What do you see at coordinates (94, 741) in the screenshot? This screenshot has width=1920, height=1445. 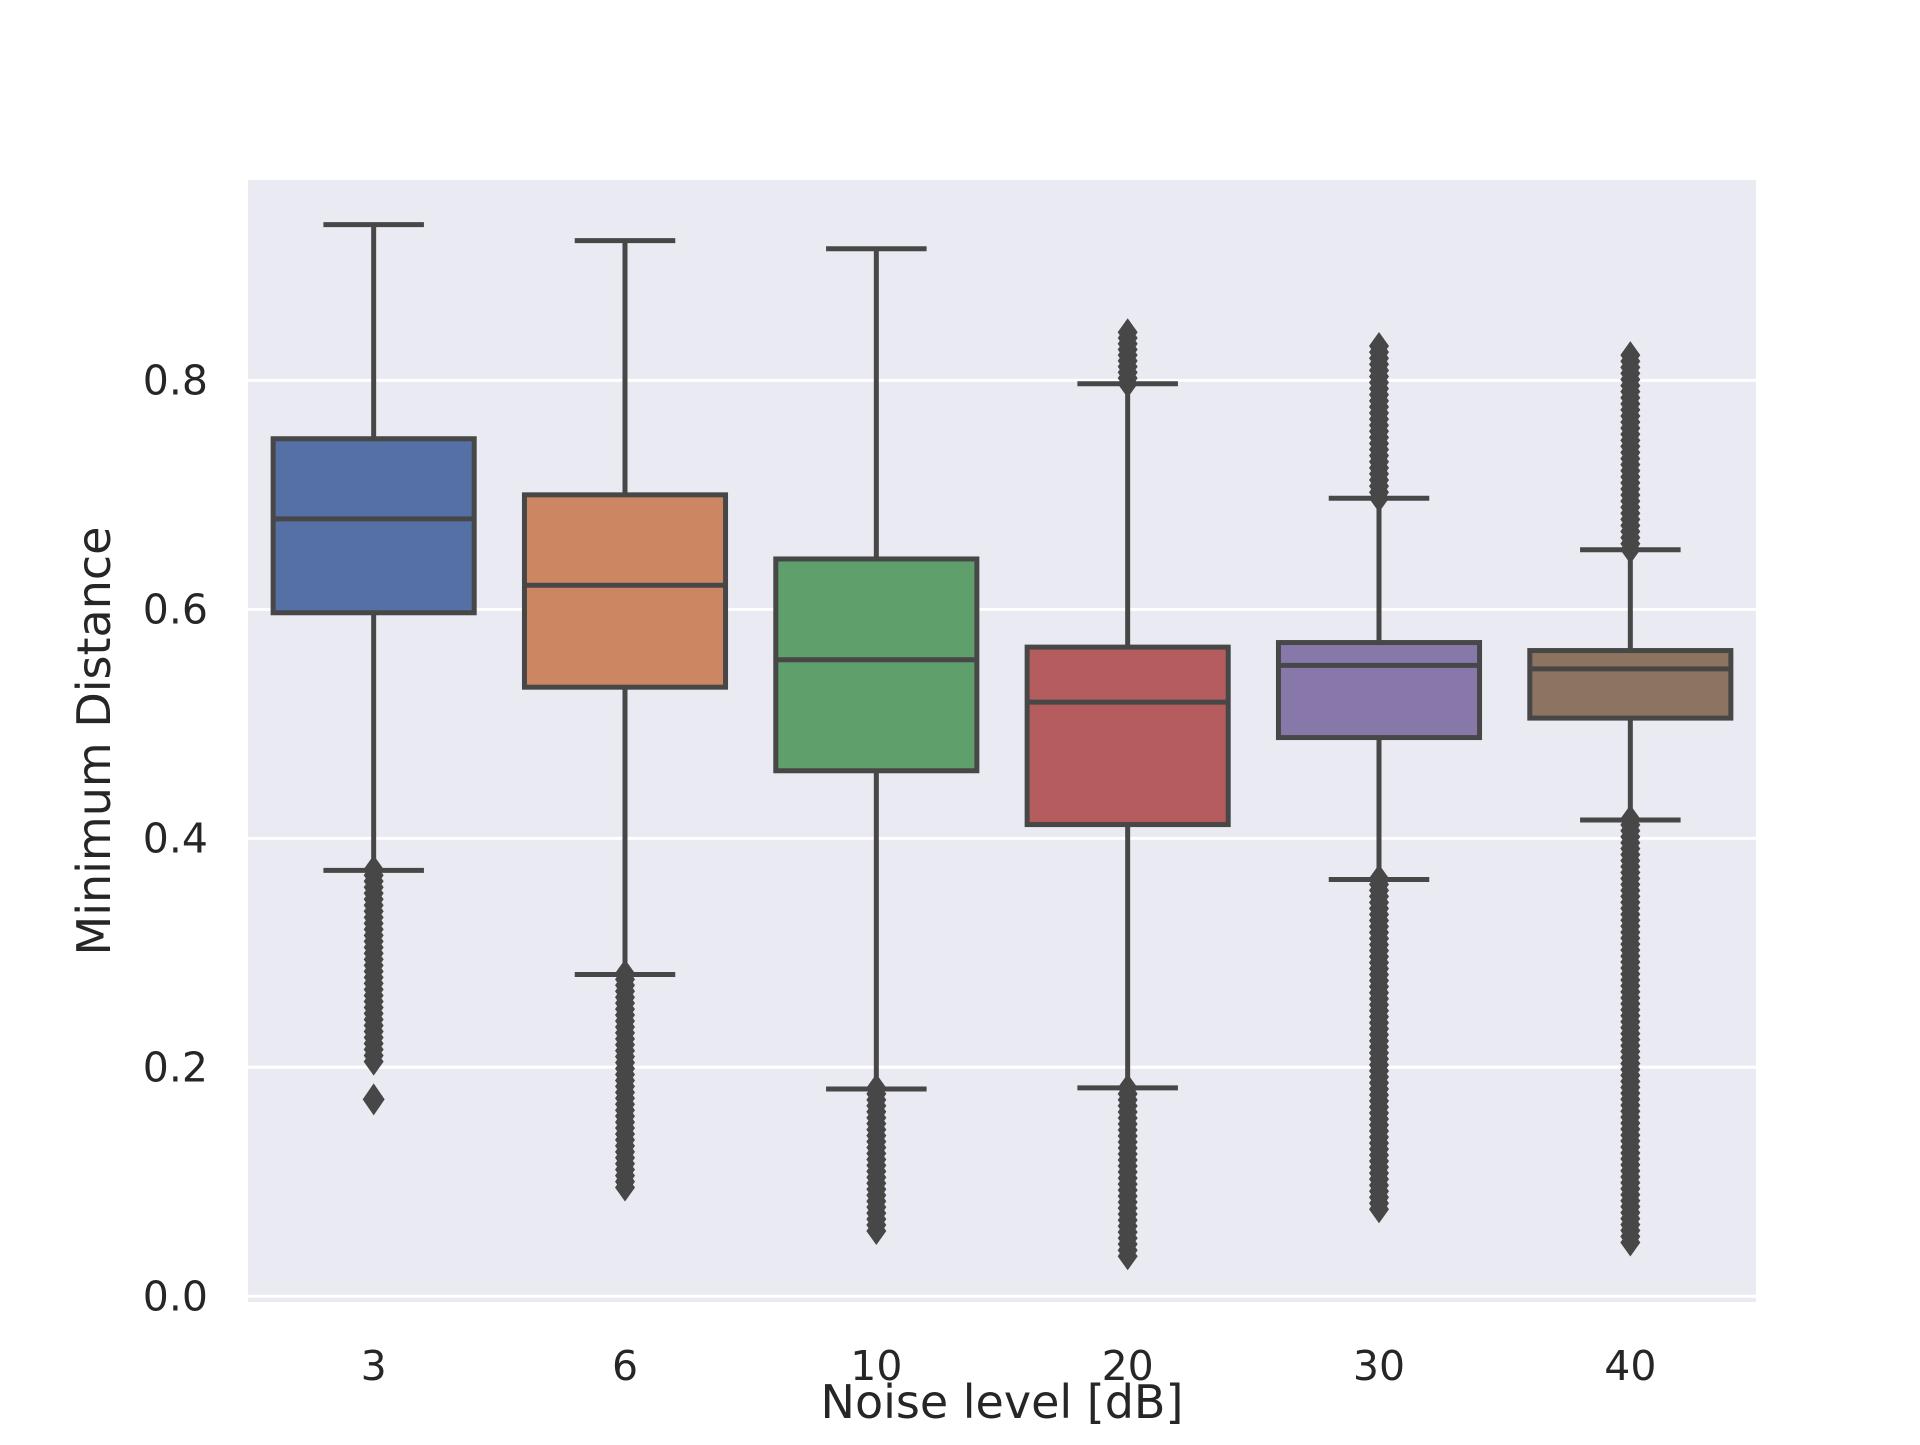 I see `y-axis-label: Minimum Distance` at bounding box center [94, 741].